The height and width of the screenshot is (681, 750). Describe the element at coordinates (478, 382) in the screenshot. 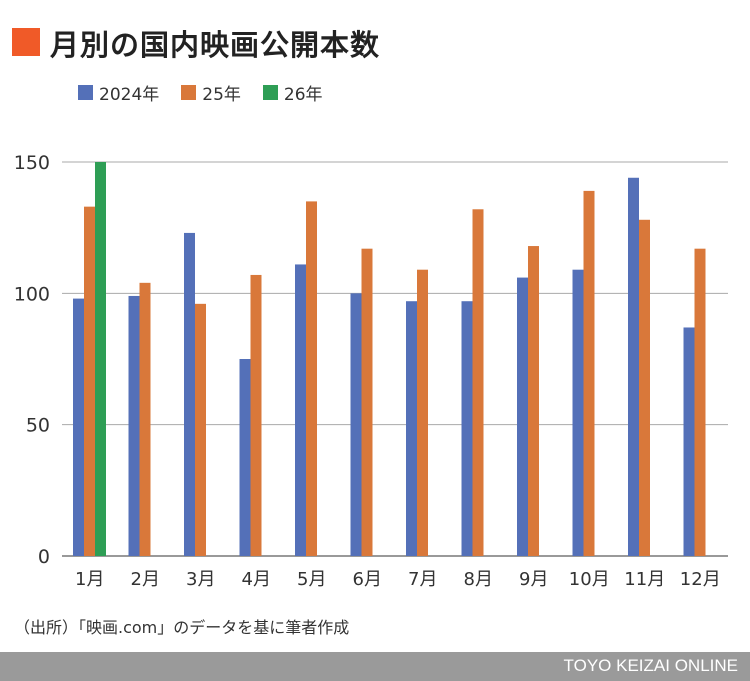

I see `bar-25年-8月` at that location.